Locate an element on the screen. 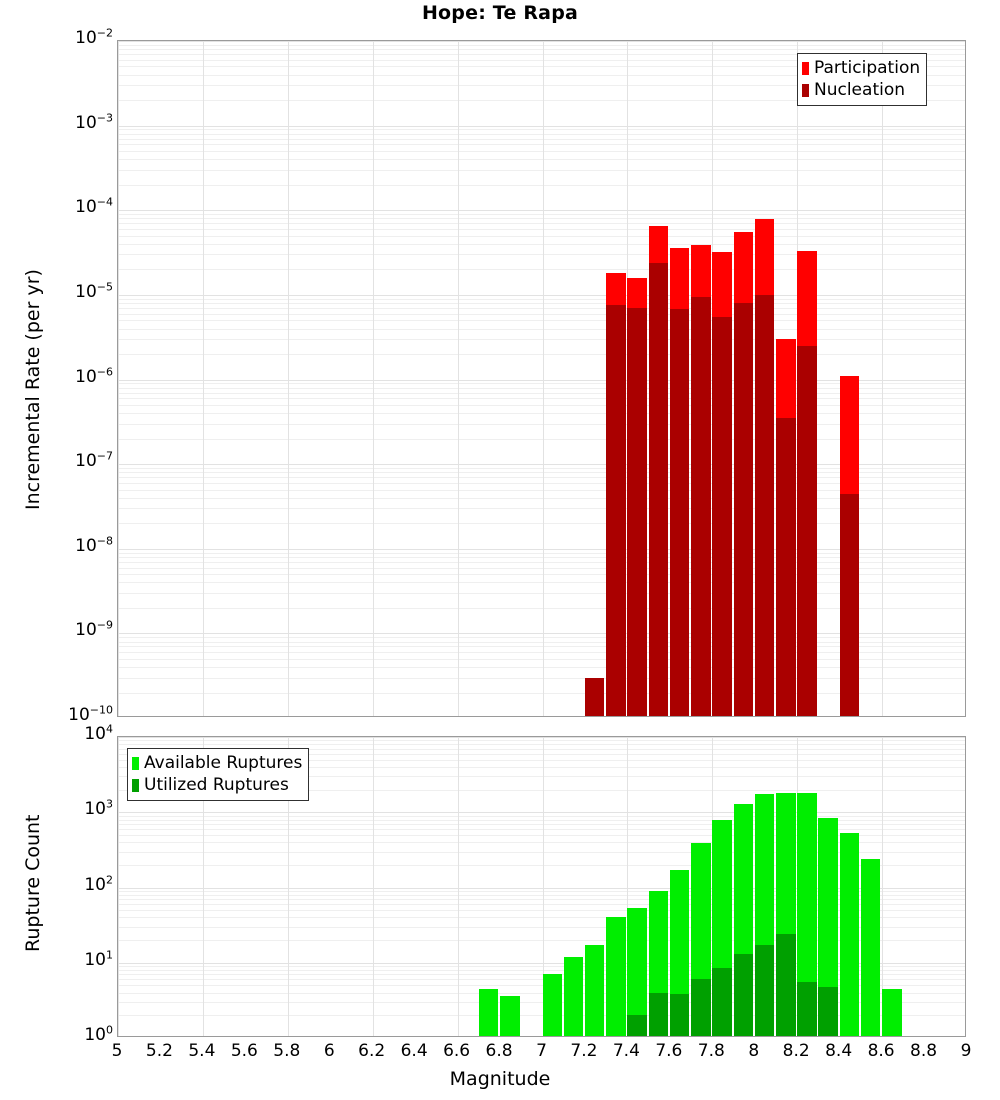 This screenshot has height=1100, width=1000. bottom-legend: Available Ruptures Utilized Ruptures is located at coordinates (218, 774).